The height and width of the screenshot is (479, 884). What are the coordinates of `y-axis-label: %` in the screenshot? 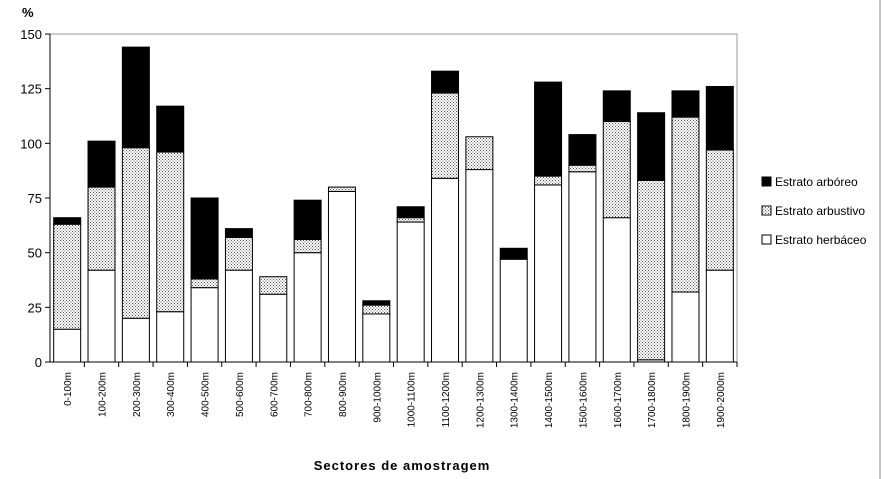 It's located at (28, 12).